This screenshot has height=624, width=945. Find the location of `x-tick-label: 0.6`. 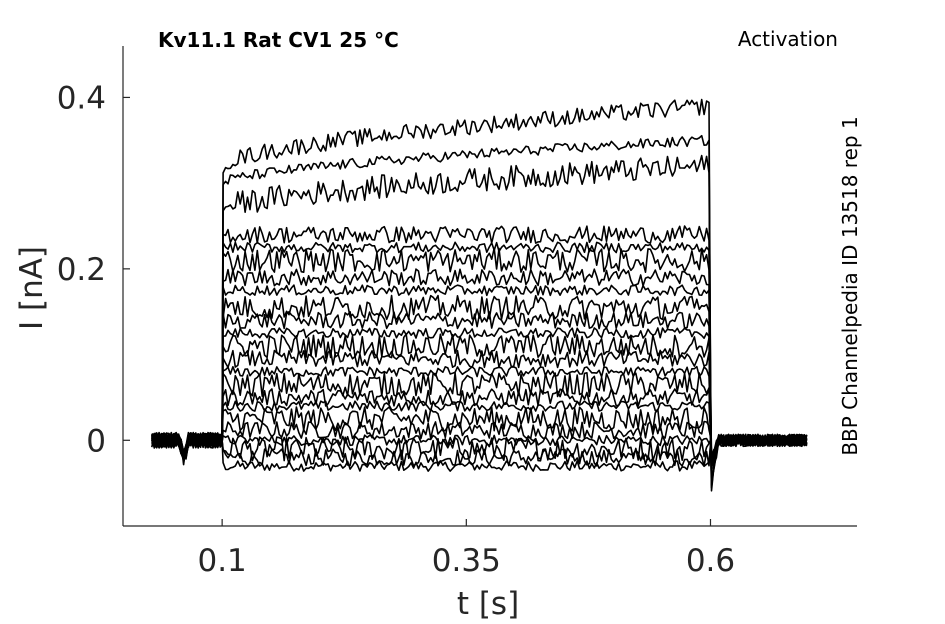

x-tick-label: 0.6 is located at coordinates (710, 561).